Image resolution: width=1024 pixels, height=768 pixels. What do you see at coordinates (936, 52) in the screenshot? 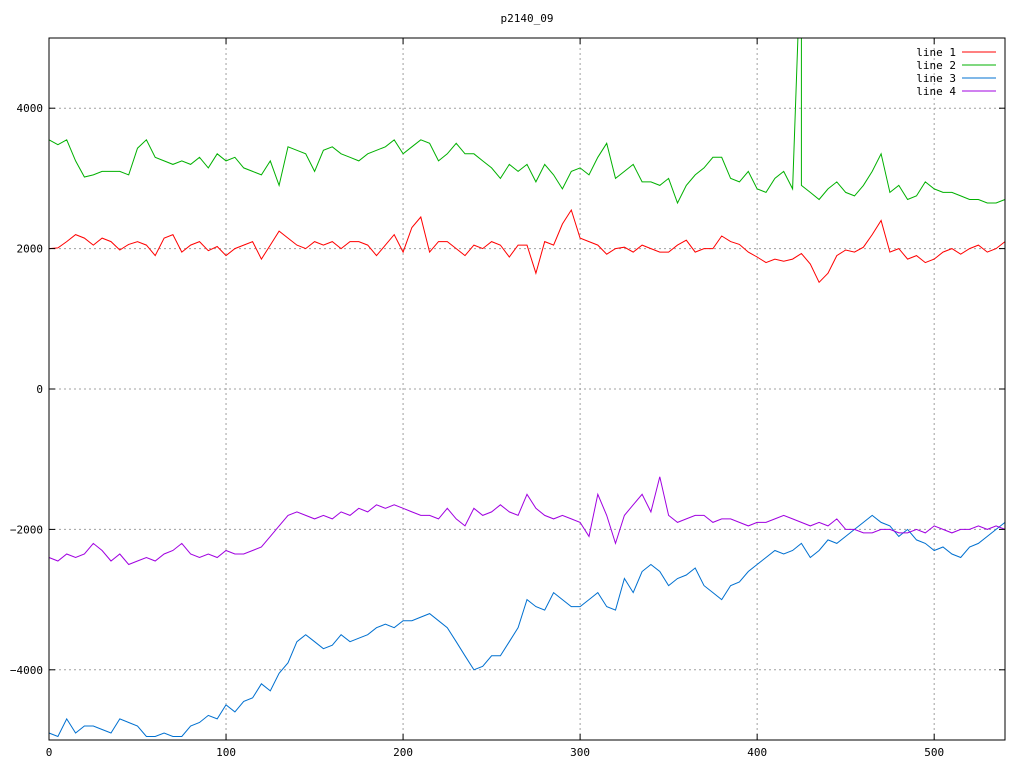
I see `legend-label-1: line 1` at bounding box center [936, 52].